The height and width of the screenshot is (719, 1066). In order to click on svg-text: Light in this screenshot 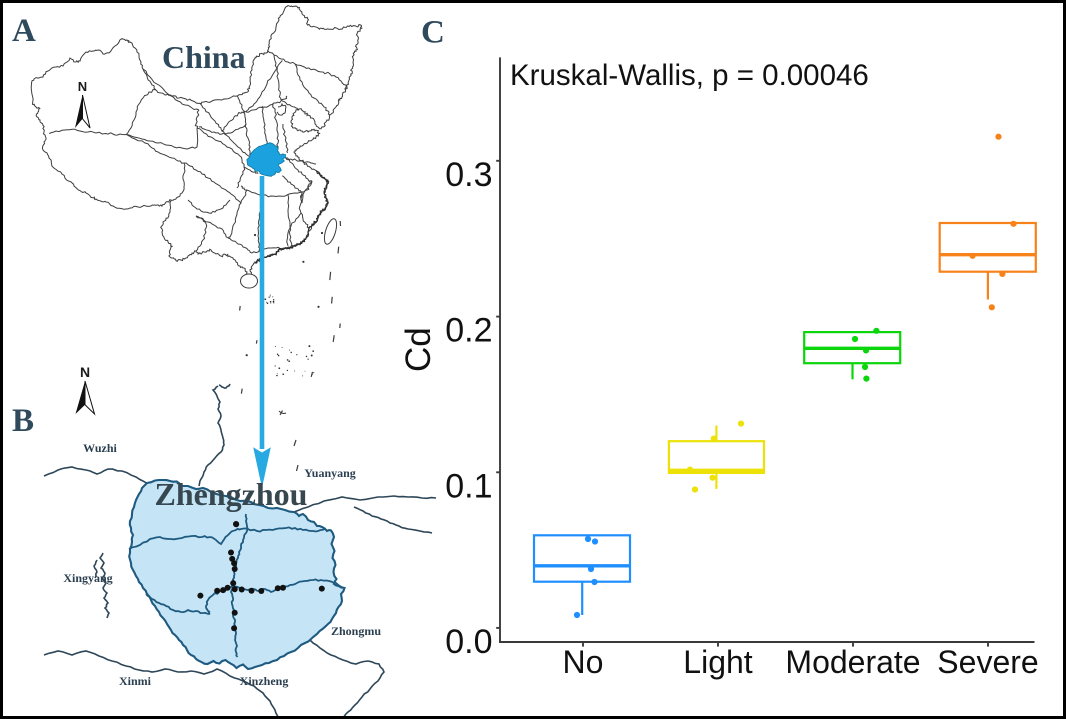, I will do `click(718, 662)`.